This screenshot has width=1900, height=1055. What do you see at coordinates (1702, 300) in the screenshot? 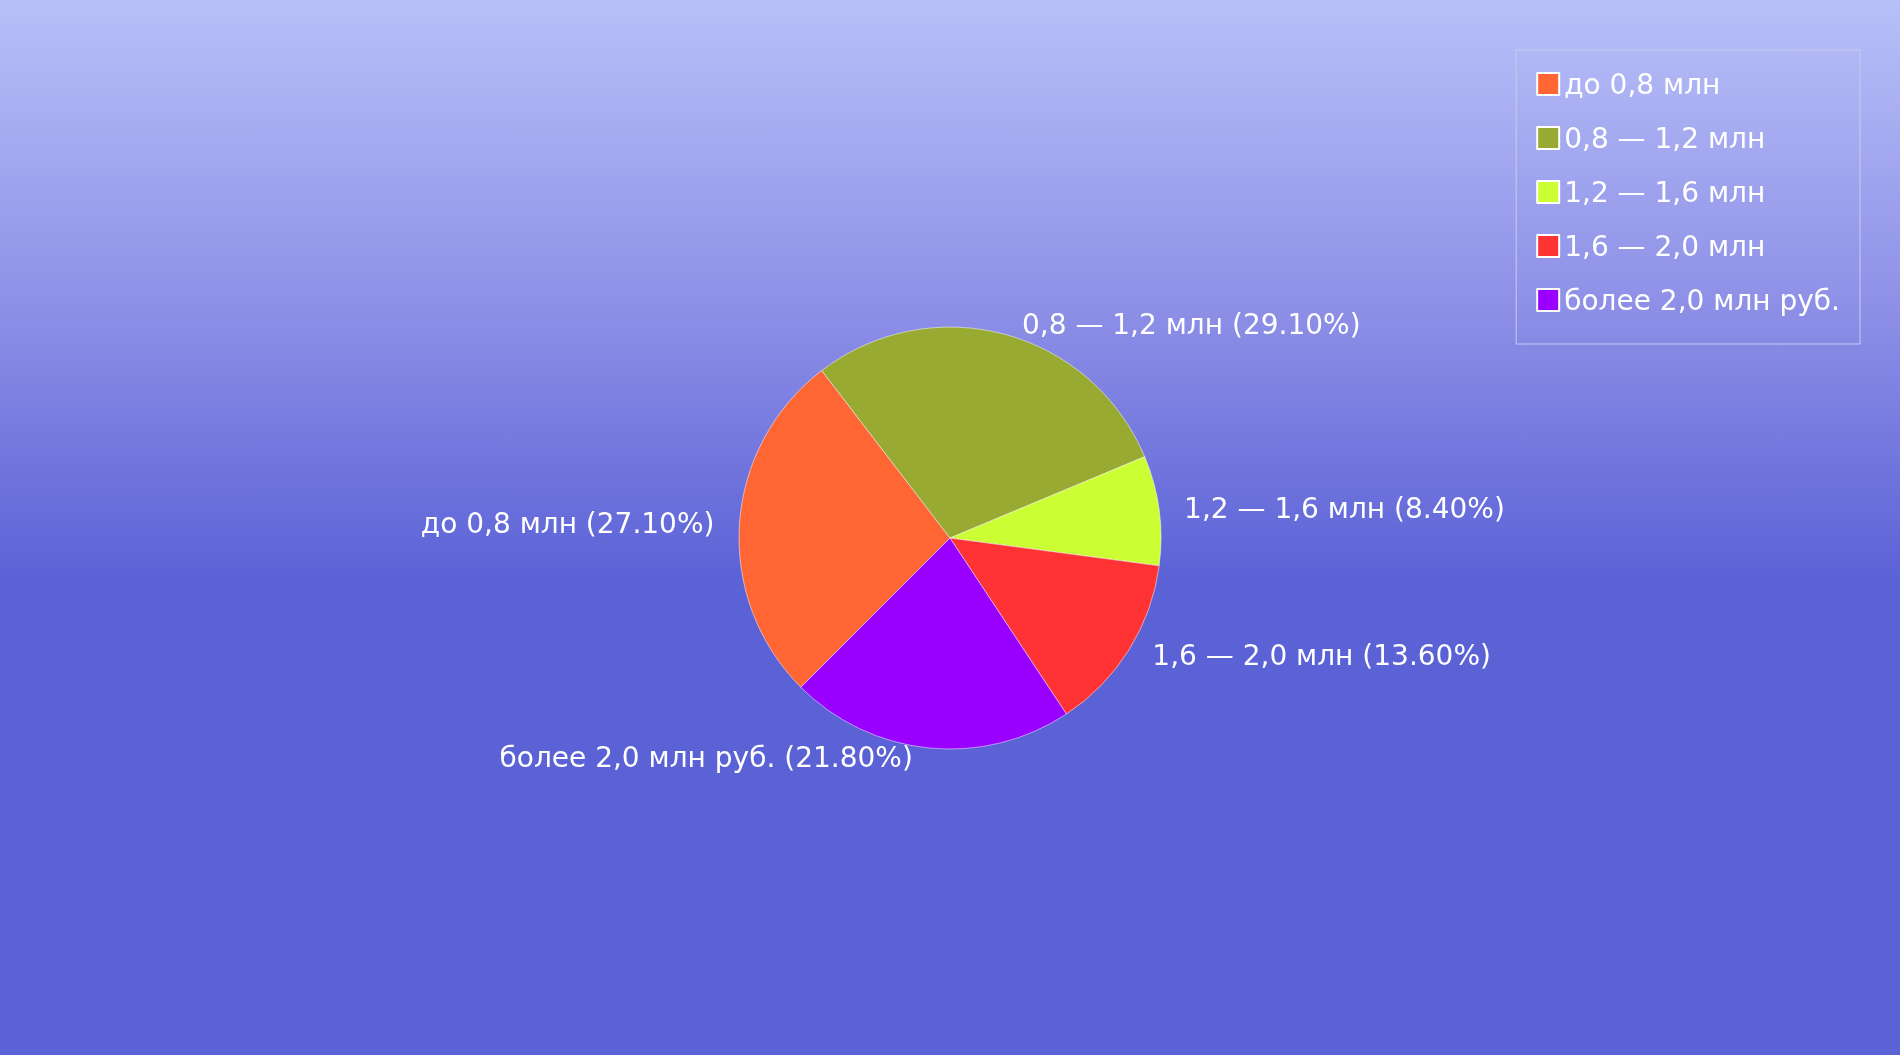
I see `legend-label: более 2,0 млн руб.` at bounding box center [1702, 300].